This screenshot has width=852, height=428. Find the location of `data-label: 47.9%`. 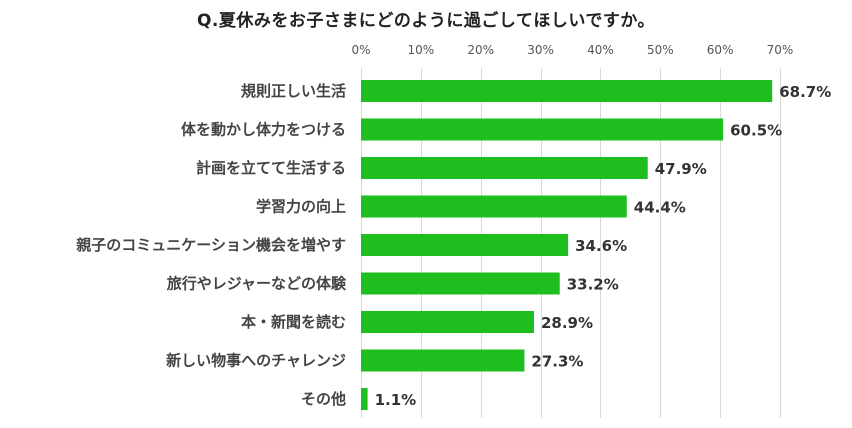

data-label: 47.9% is located at coordinates (681, 169).